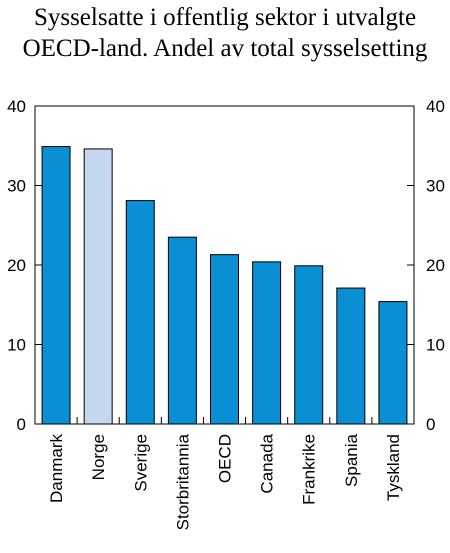 The width and height of the screenshot is (450, 553). I want to click on y-tick-label-left: 40, so click(16, 106).